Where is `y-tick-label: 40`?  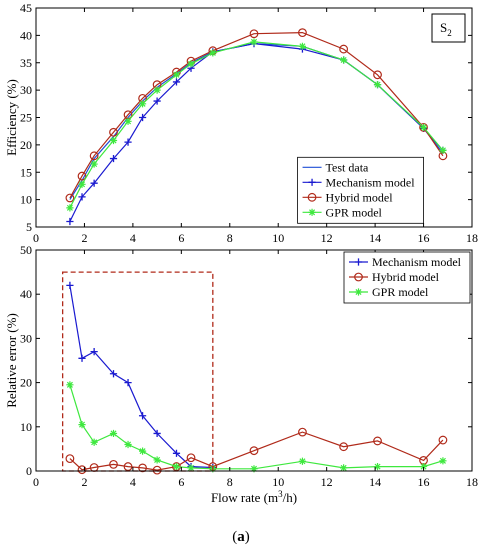 y-tick-label: 40 is located at coordinates (26, 294).